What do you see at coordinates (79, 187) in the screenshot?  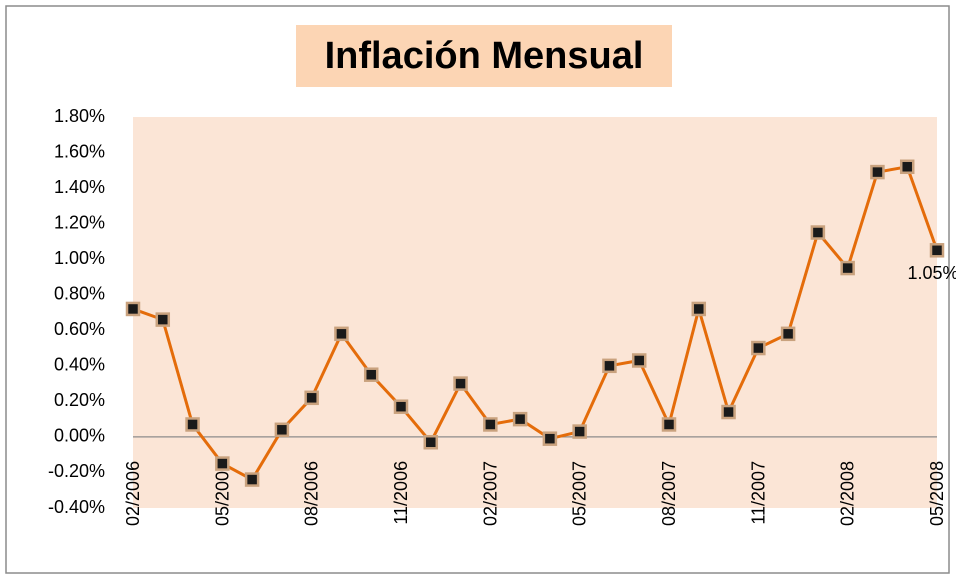 I see `y-tick-label: 1.40%` at bounding box center [79, 187].